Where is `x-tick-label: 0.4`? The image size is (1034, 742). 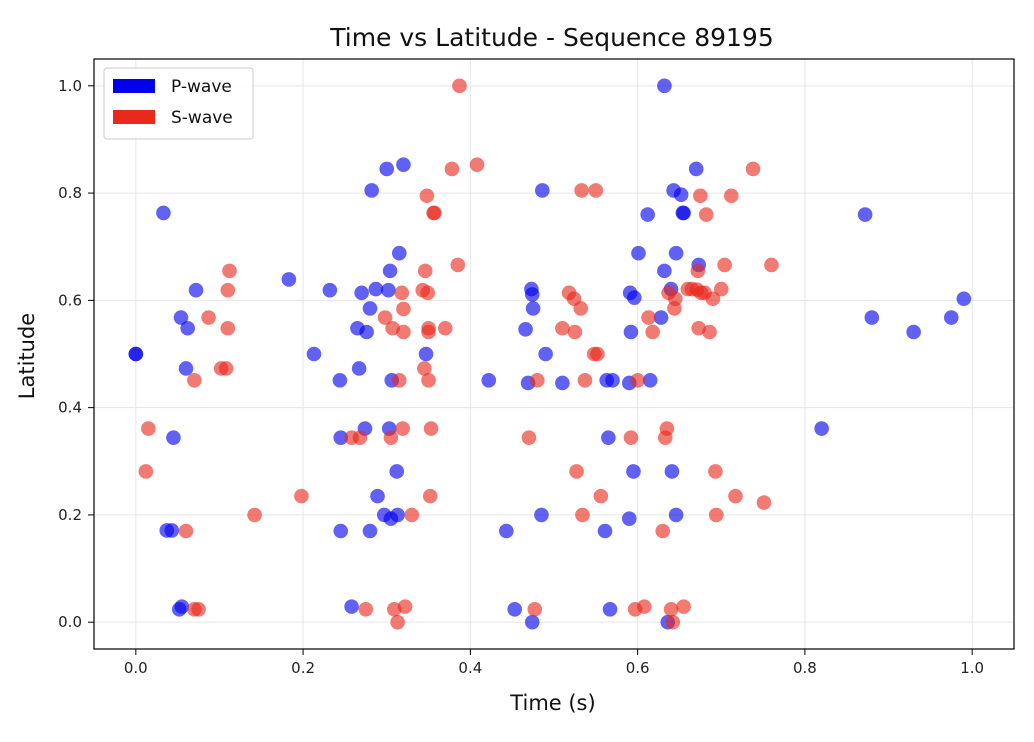
x-tick-label: 0.4 is located at coordinates (470, 668).